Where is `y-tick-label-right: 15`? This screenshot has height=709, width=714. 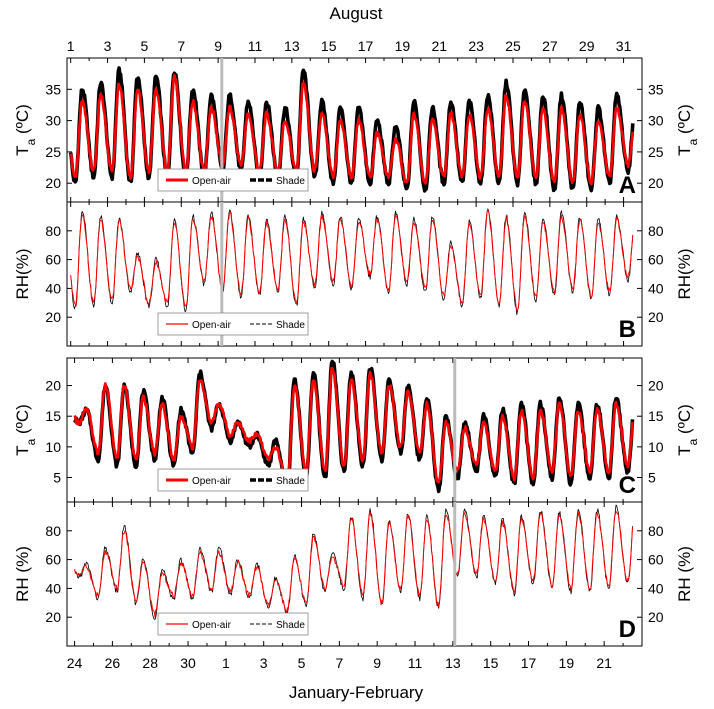
y-tick-label-right: 15 is located at coordinates (656, 416).